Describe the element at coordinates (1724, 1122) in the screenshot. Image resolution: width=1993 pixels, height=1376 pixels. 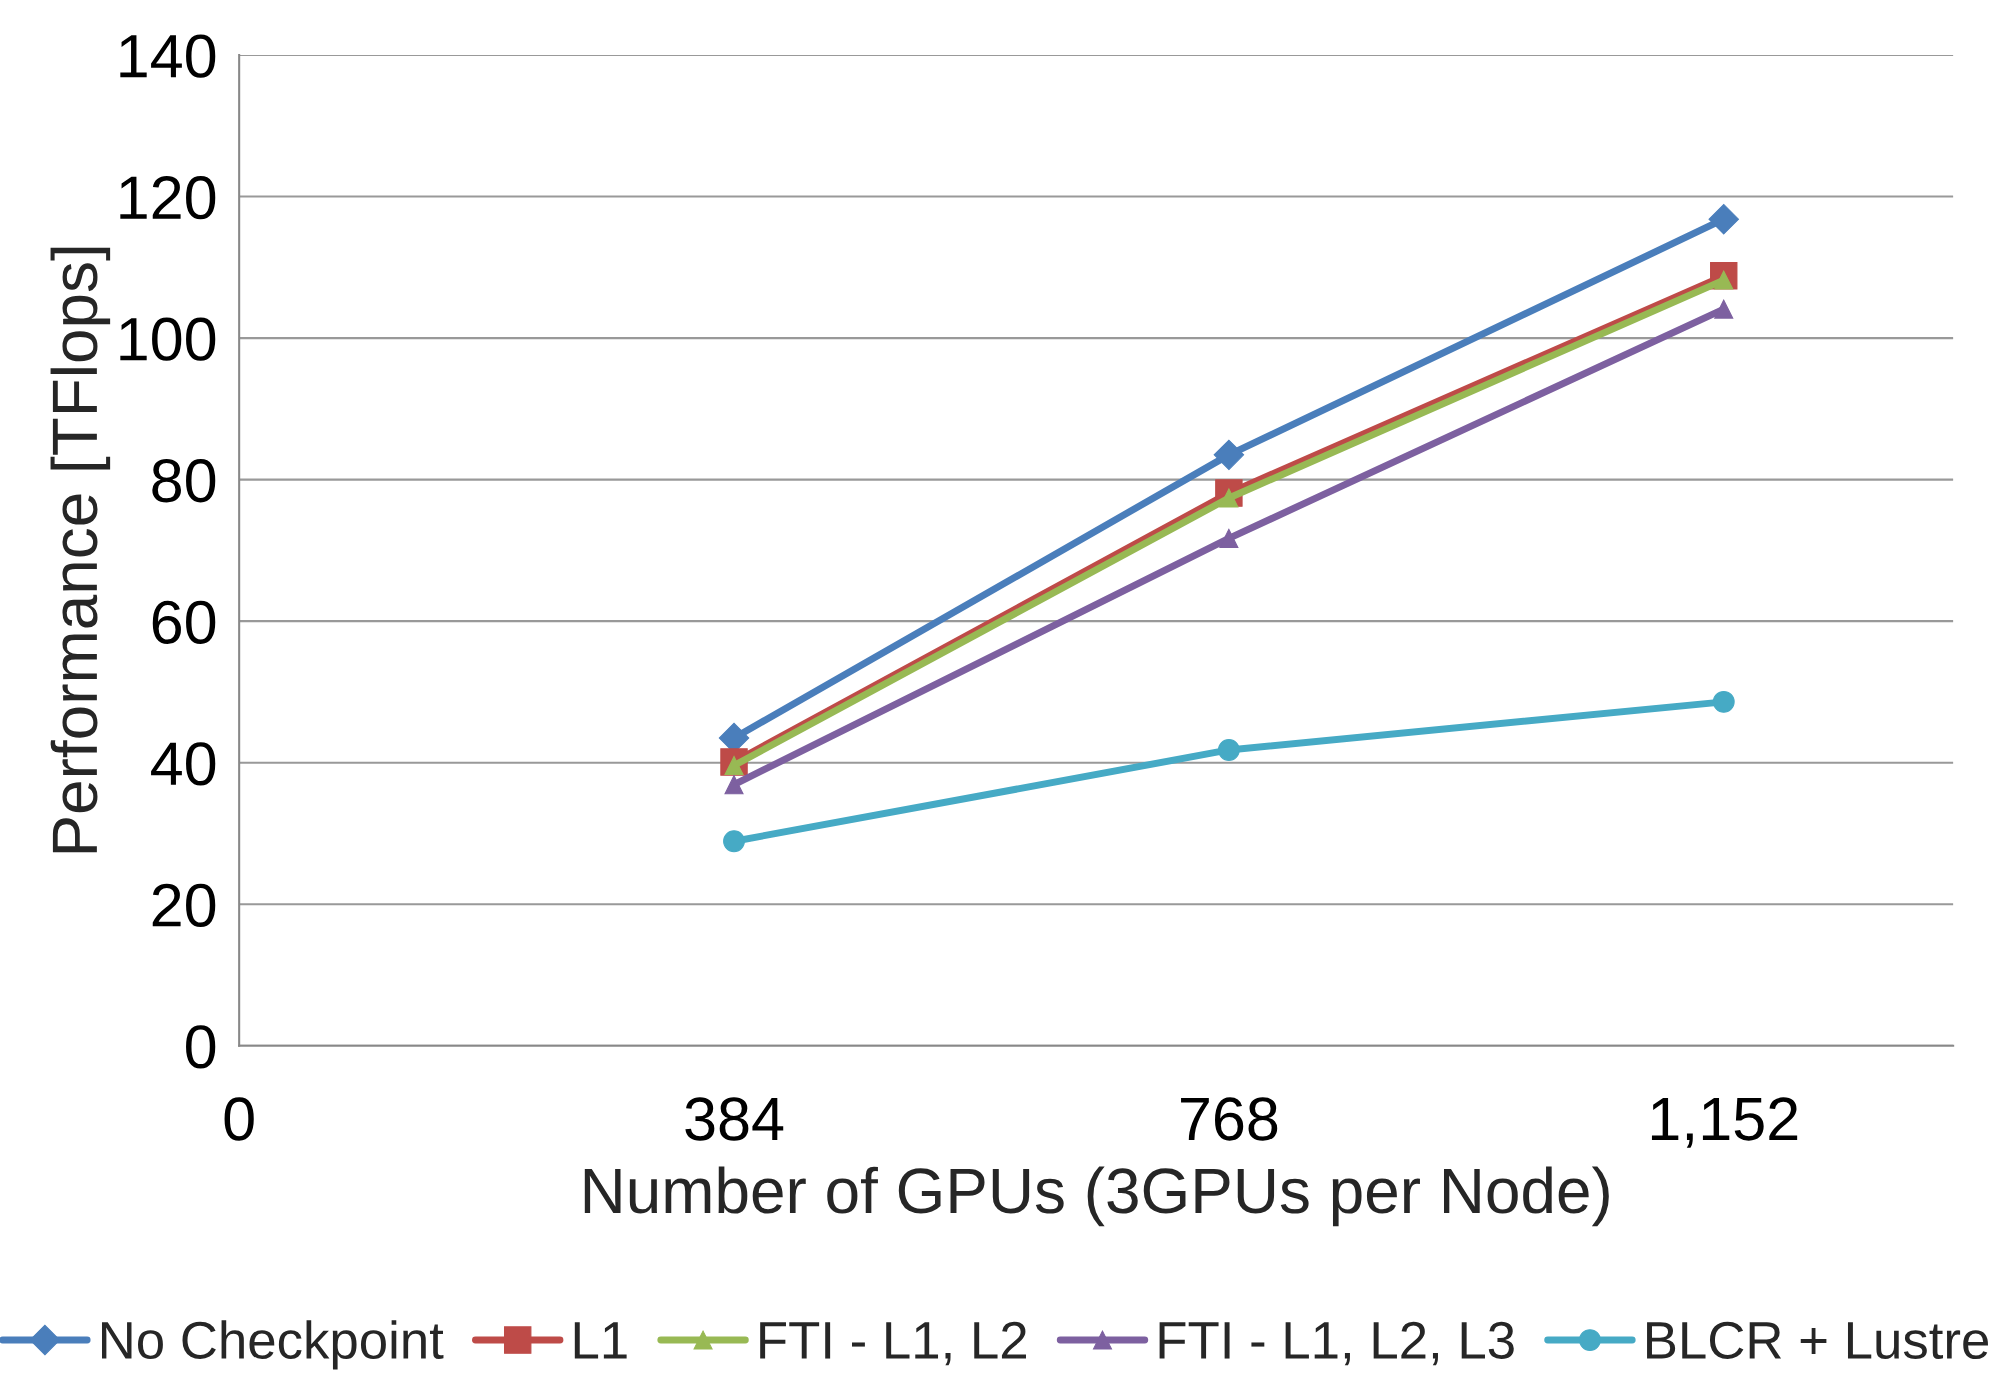
I see `x-tick-label: 1,152` at that location.